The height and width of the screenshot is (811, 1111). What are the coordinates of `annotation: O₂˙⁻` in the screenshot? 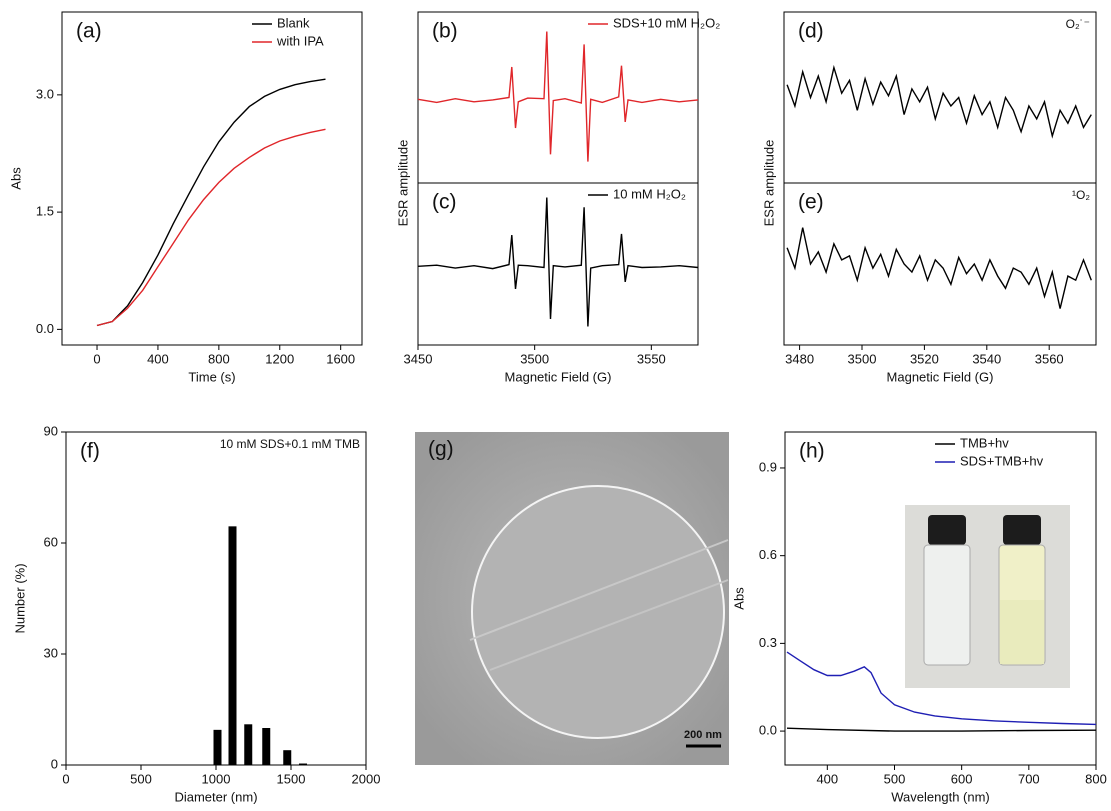 It's located at (1078, 24).